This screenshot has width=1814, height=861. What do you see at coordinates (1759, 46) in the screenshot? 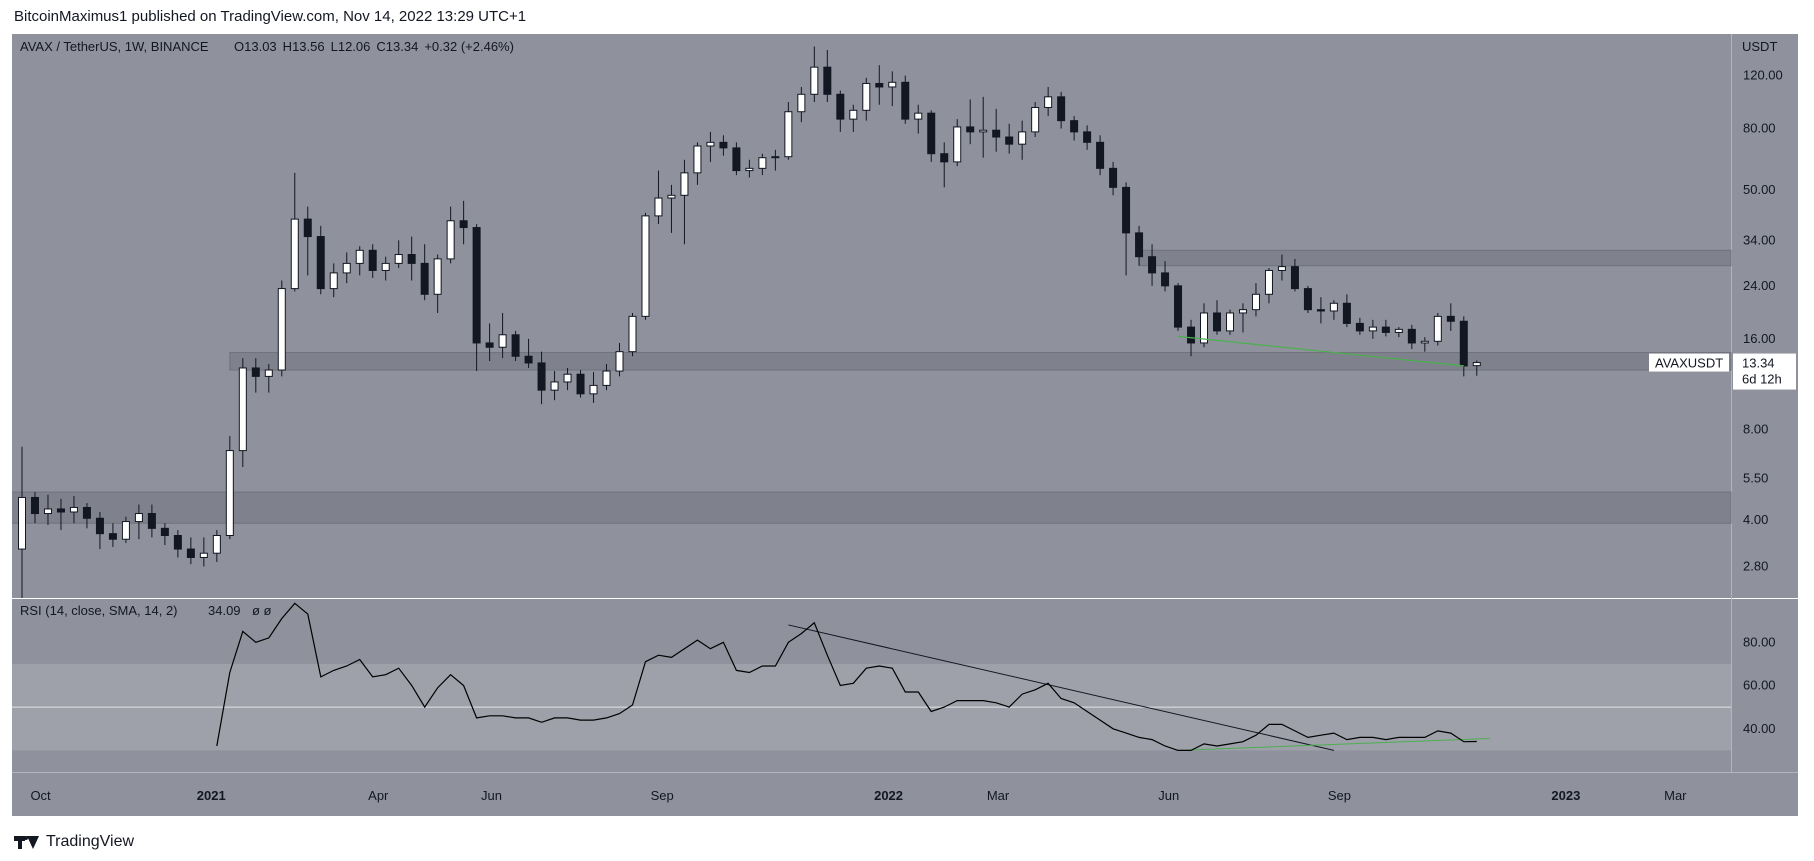
I see `currency-label: USDT` at bounding box center [1759, 46].